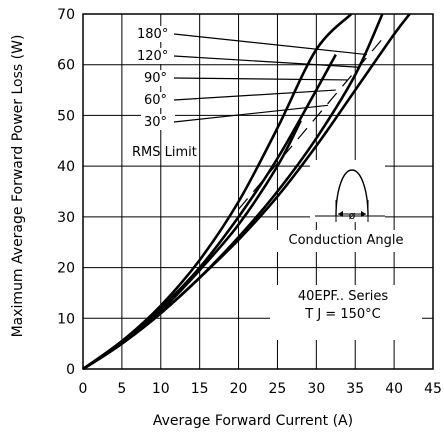 The image size is (444, 434). I want to click on y-tick-label: 60, so click(66, 66).